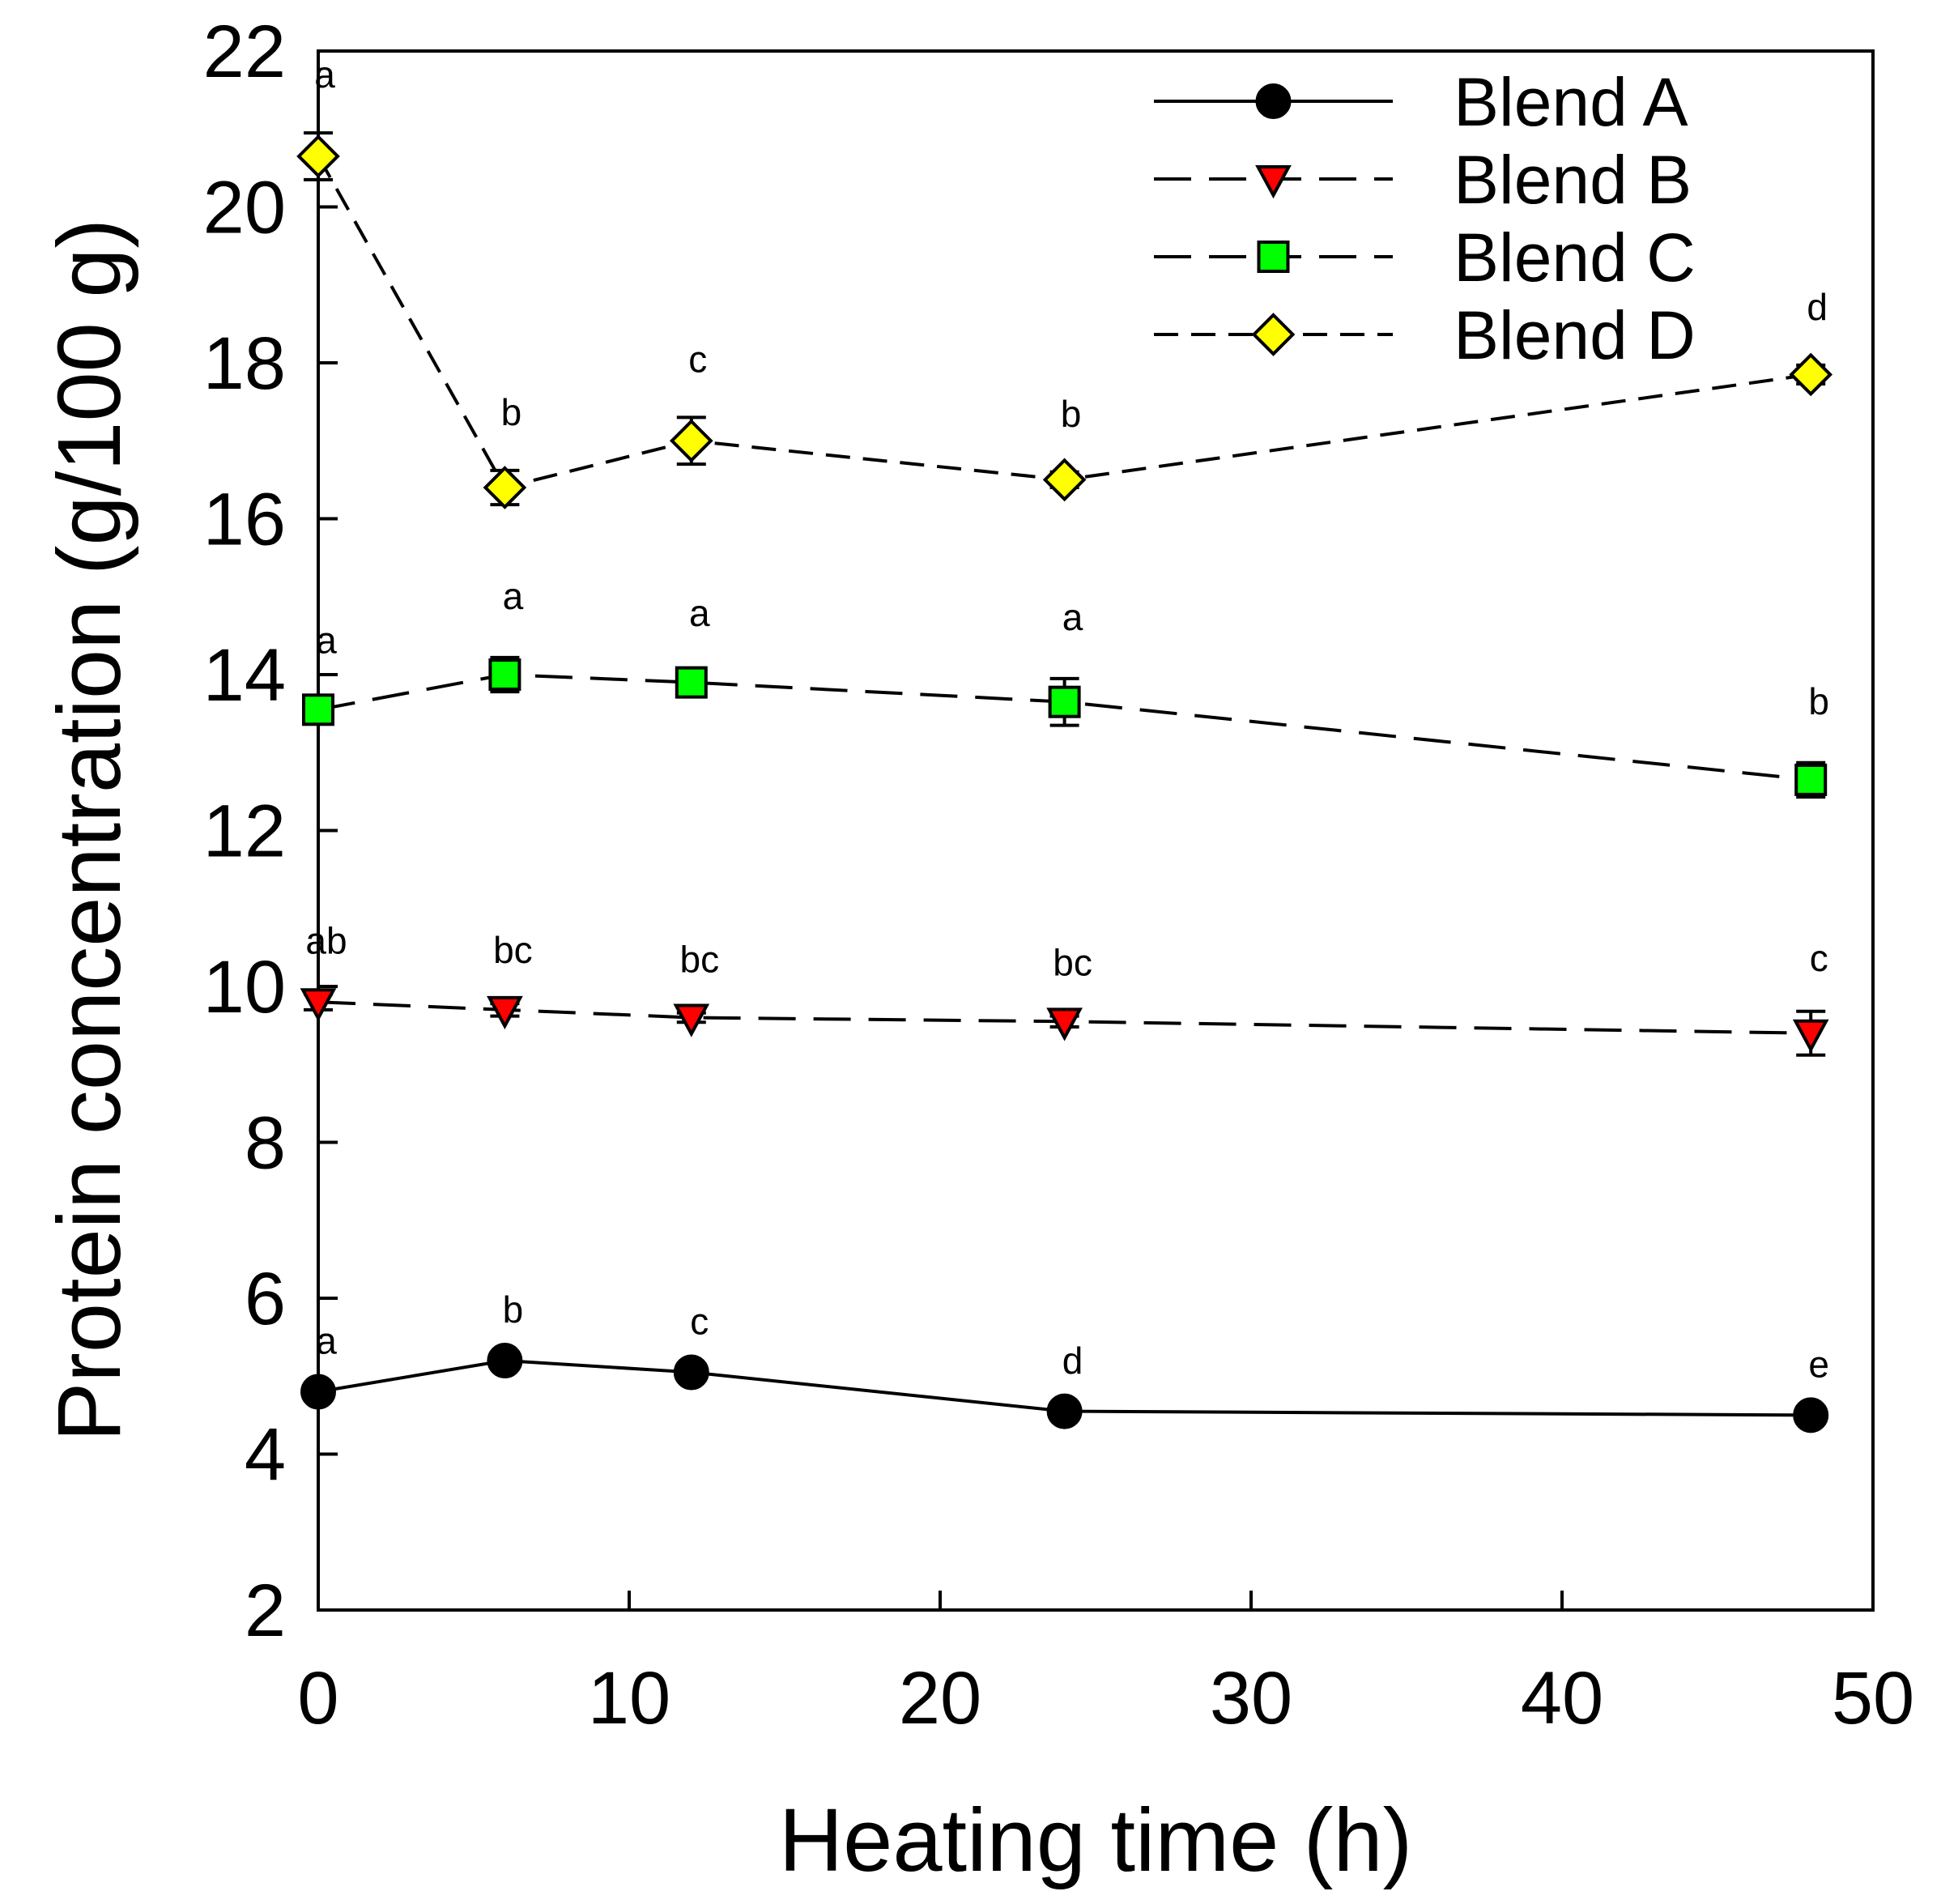 This screenshot has width=1941, height=1904. Describe the element at coordinates (1562, 1698) in the screenshot. I see `x-tick-label: 40` at that location.